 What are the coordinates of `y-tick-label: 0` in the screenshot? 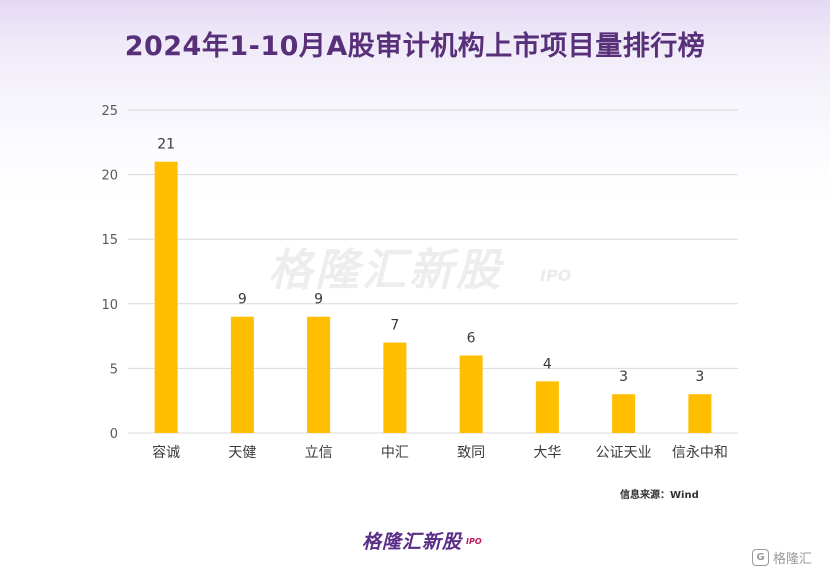 It's located at (114, 434).